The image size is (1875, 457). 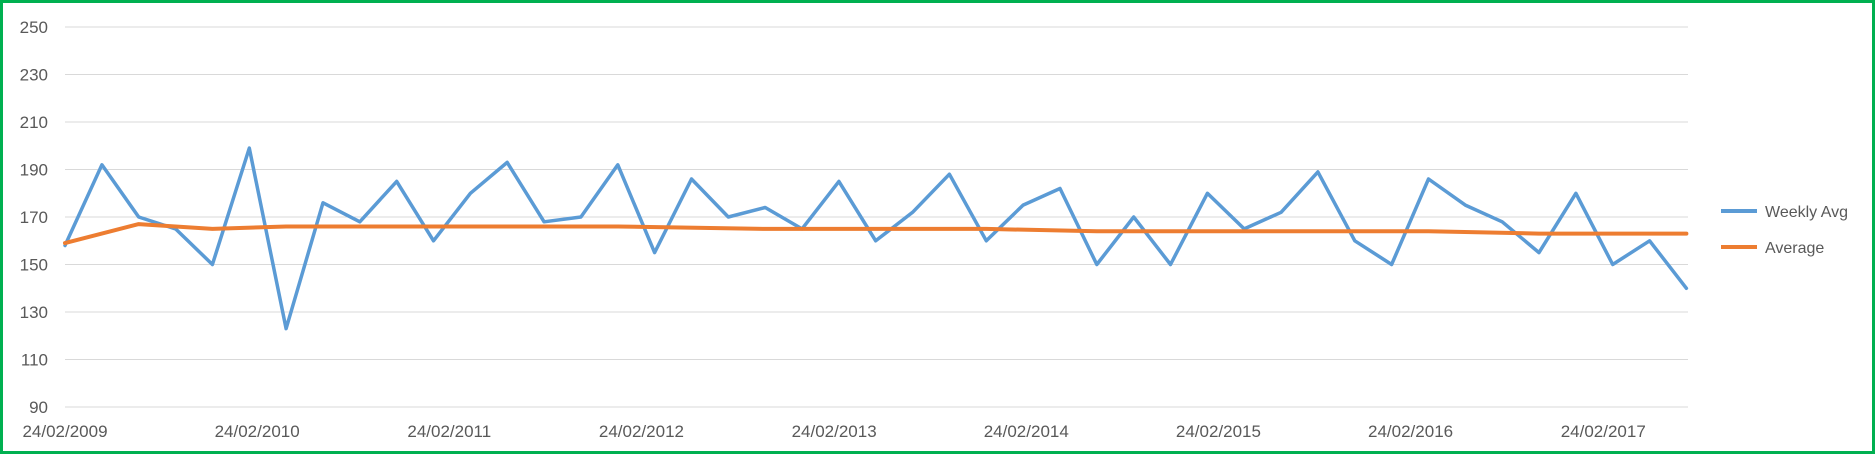 I want to click on y-axis: 90 110 130 150 170 190 210 230 250, so click(x=34, y=217).